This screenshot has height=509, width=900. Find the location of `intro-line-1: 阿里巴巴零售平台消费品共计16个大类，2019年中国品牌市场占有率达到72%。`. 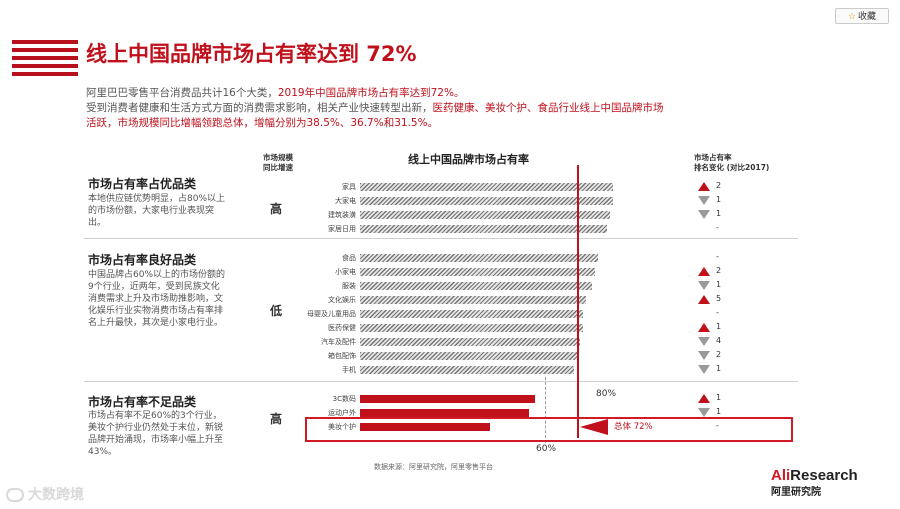

intro-line-1: 阿里巴巴零售平台消费品共计16个大类，2019年中国品牌市场占有率达到72%。 is located at coordinates (275, 93).